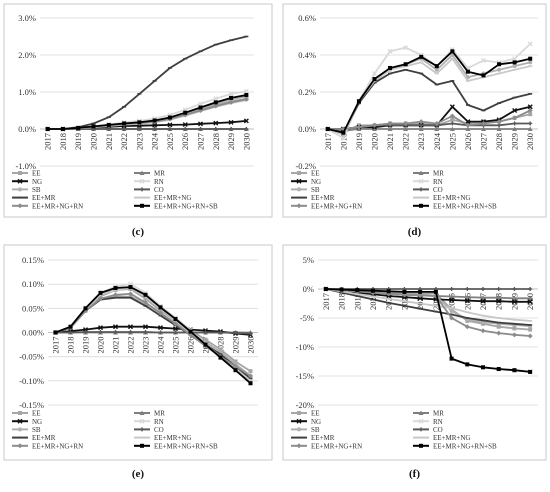 This screenshot has width=550, height=492. I want to click on legend-item-ee-plus-mr-plus-ng-plus-rn: EE+MR+NG+RN, so click(326, 206).